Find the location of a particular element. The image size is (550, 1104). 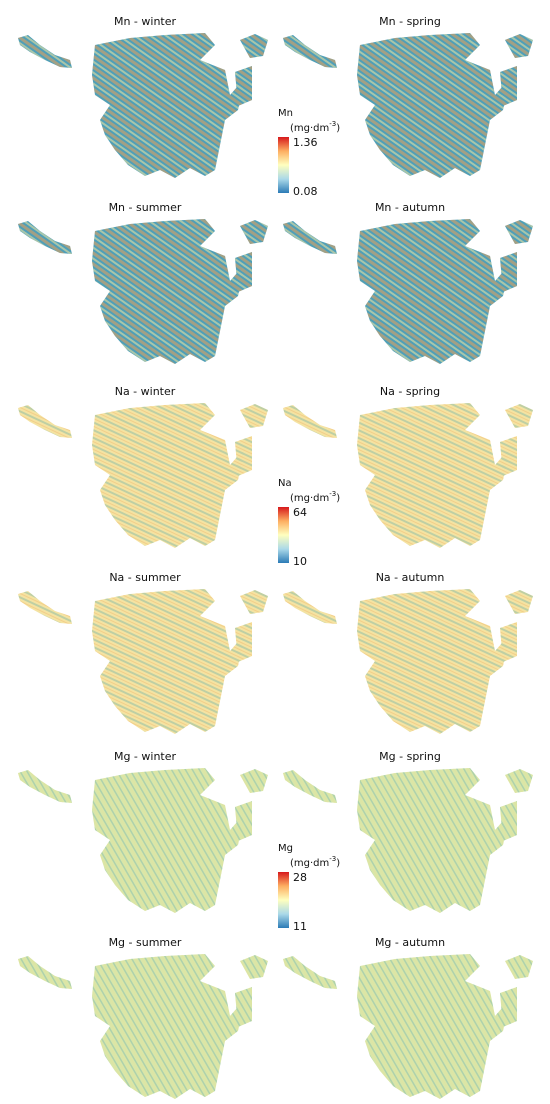

panel-title: Mg - spring is located at coordinates (410, 756).